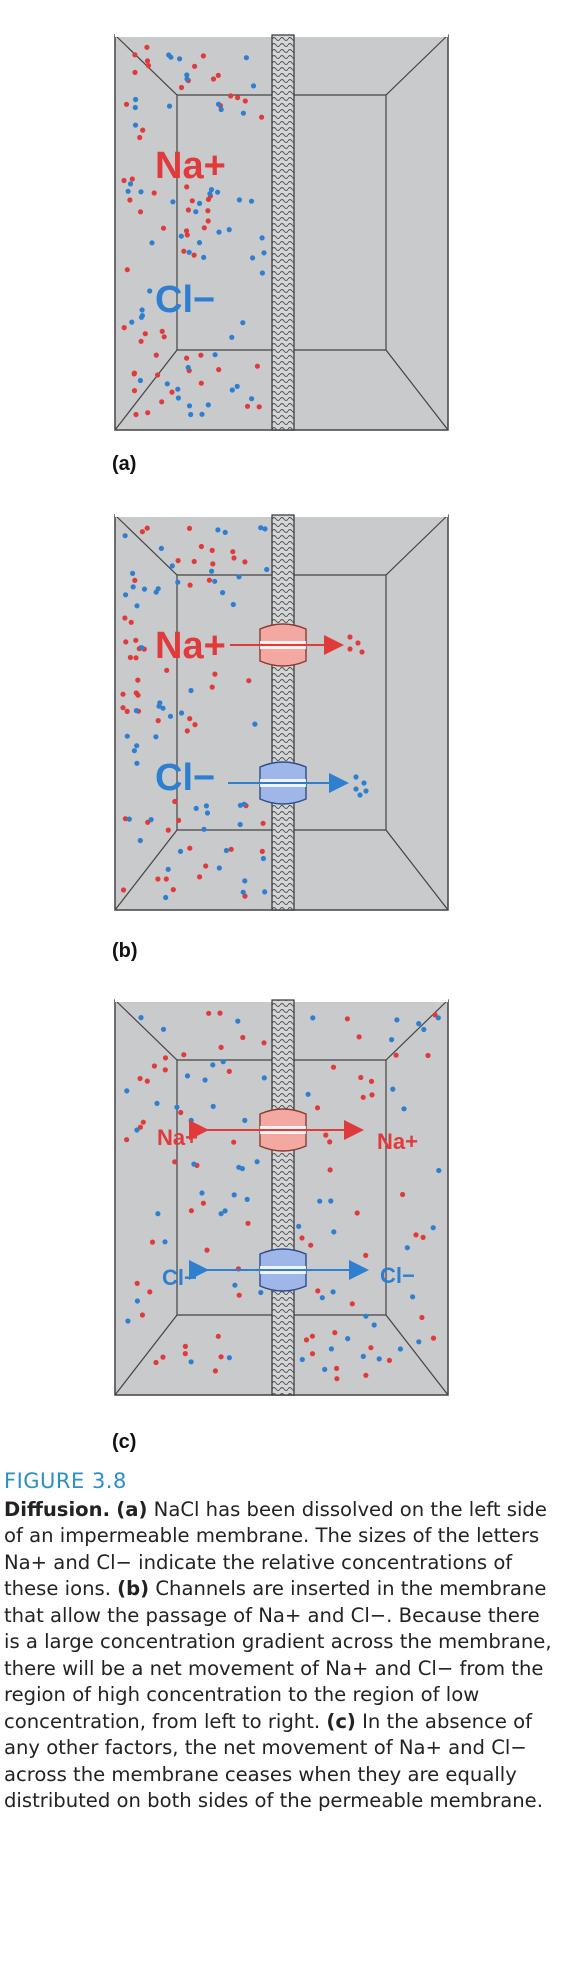 The width and height of the screenshot is (570, 1986). Describe the element at coordinates (281, 711) in the screenshot. I see `panel-b` at that location.